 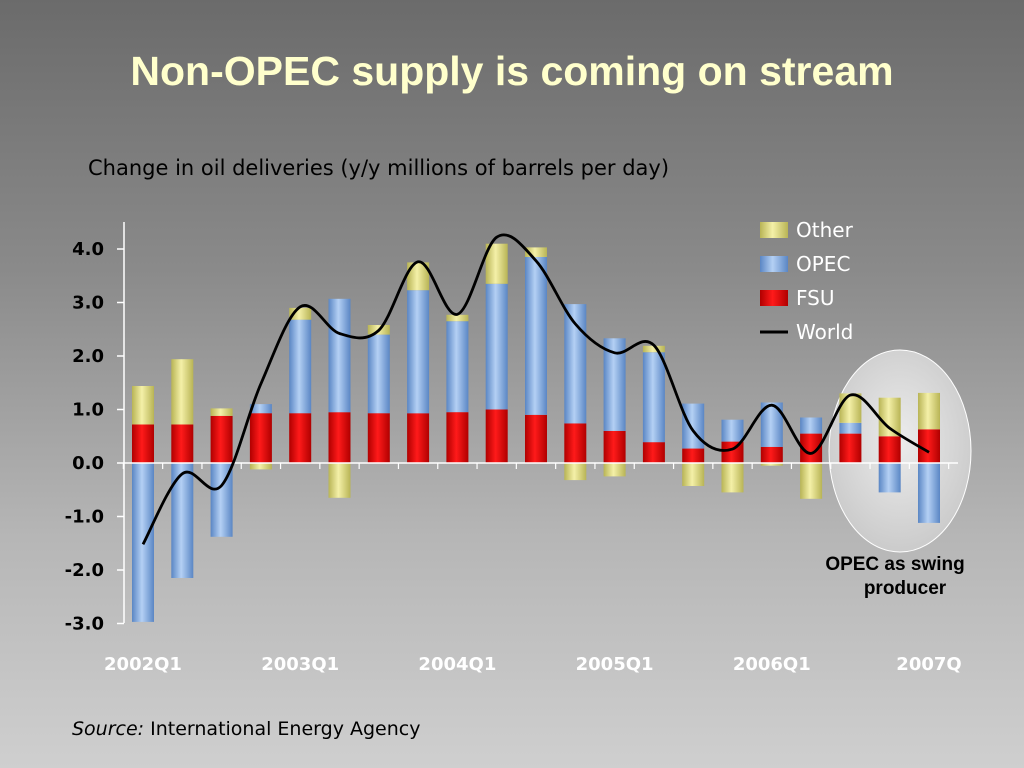 I want to click on bar-fsu-2003Q3, so click(x=378, y=438).